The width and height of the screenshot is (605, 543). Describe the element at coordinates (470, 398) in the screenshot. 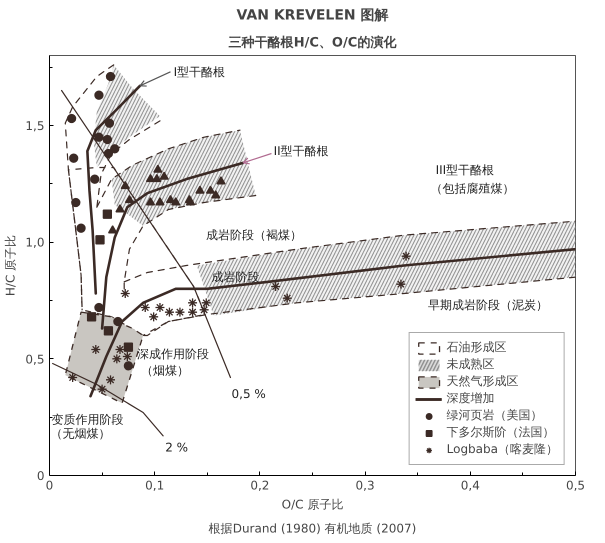

I see `legend-label: 深度增加` at that location.